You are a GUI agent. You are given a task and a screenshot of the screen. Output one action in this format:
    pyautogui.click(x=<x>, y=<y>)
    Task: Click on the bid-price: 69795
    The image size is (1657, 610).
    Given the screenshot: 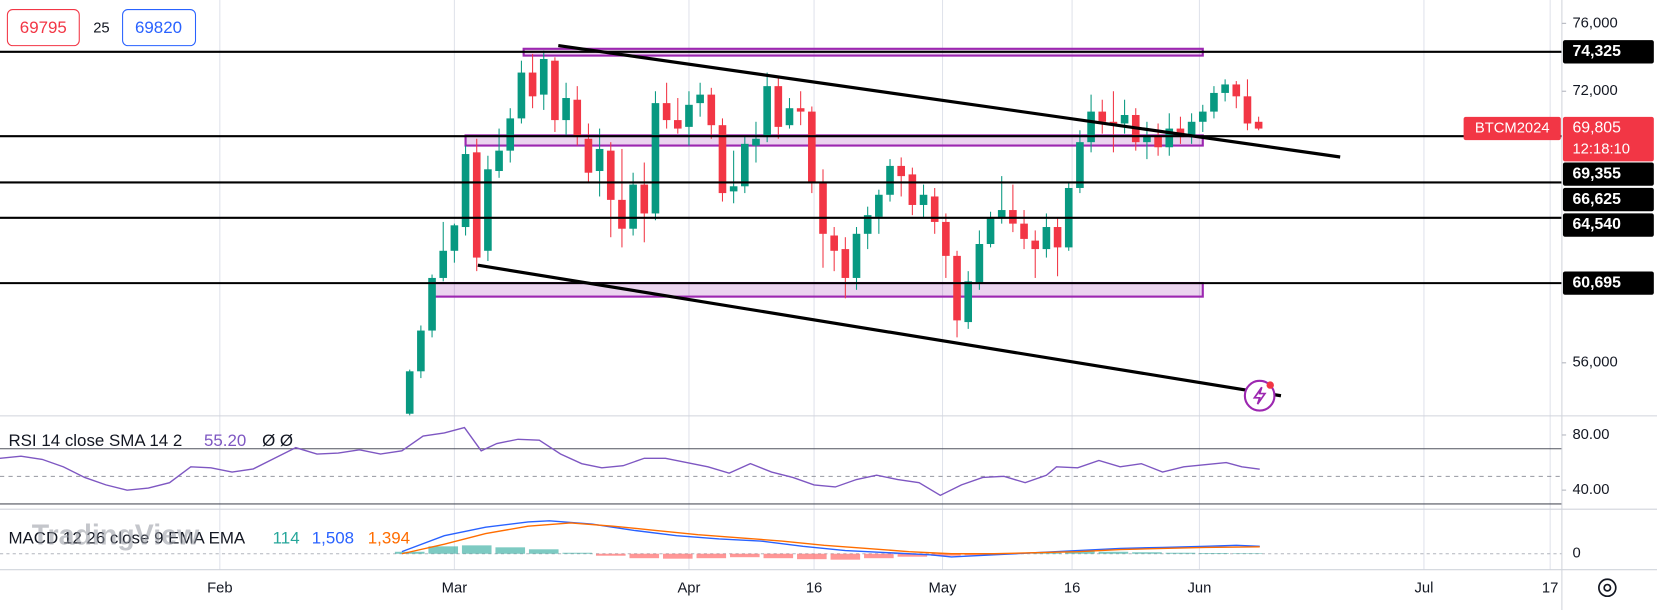 What is the action you would take?
    pyautogui.click(x=43, y=27)
    